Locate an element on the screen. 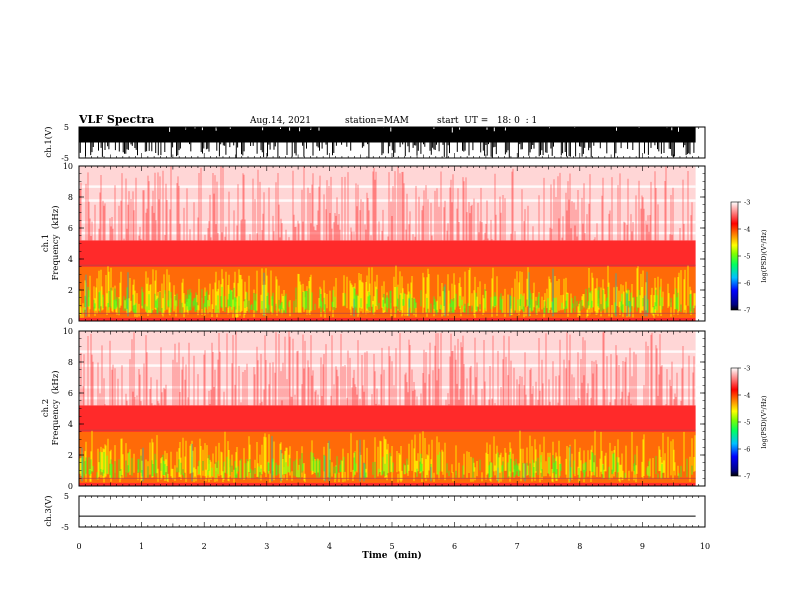 The height and width of the screenshot is (612, 792). ch1-colorbar-gradient is located at coordinates (734, 256).